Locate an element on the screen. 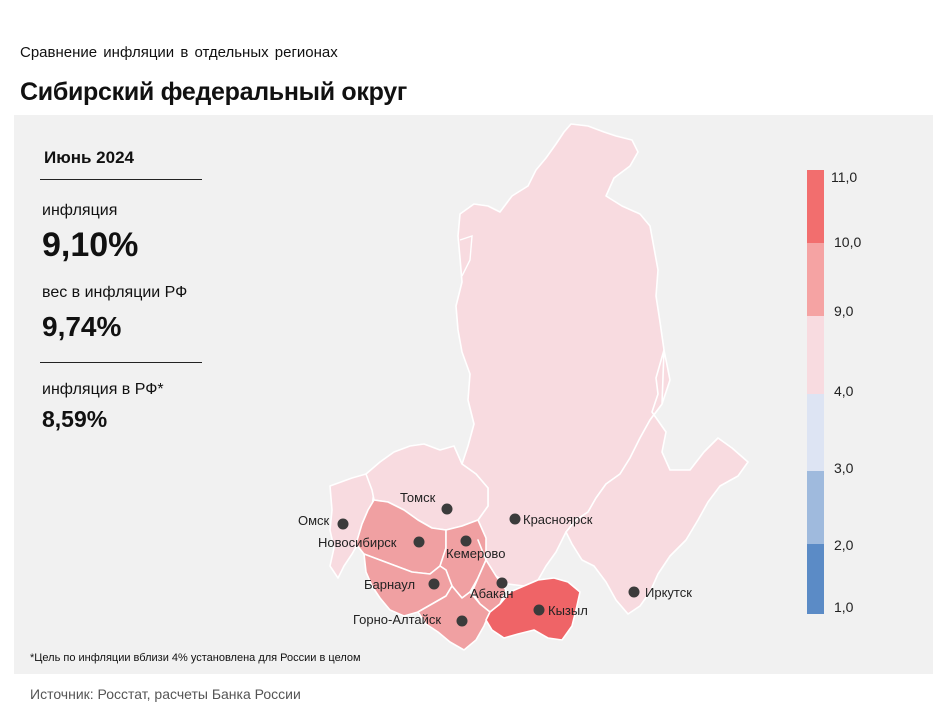 The image size is (950, 713). city-marker-barnaul is located at coordinates (434, 584).